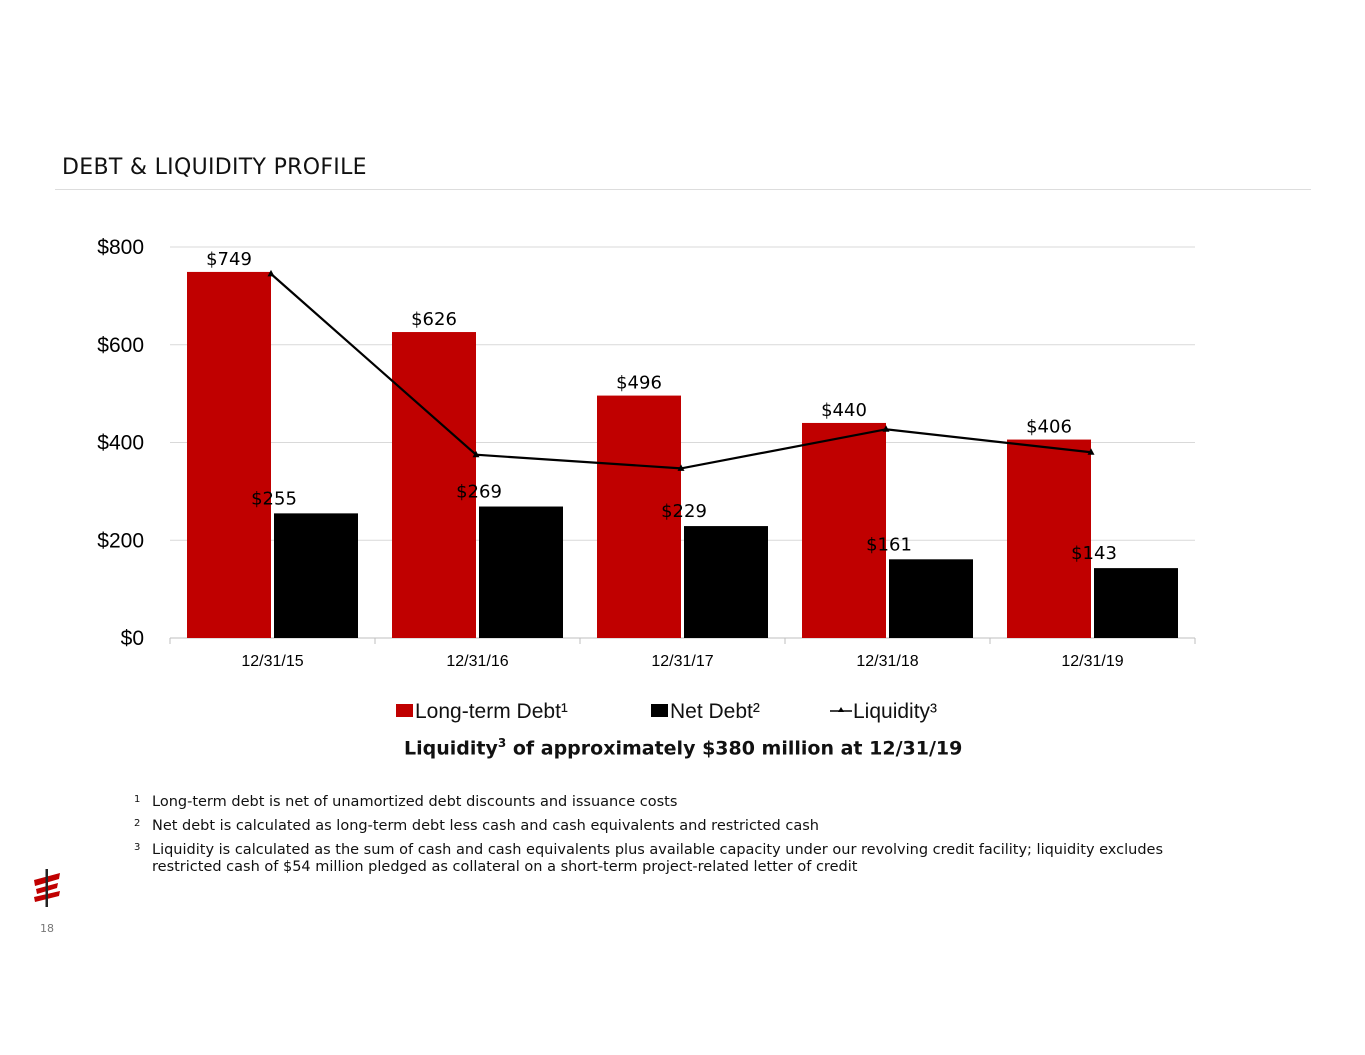  Describe the element at coordinates (214, 167) in the screenshot. I see `slide-title: DEBT & LIQUIDITY PROFILE` at that location.